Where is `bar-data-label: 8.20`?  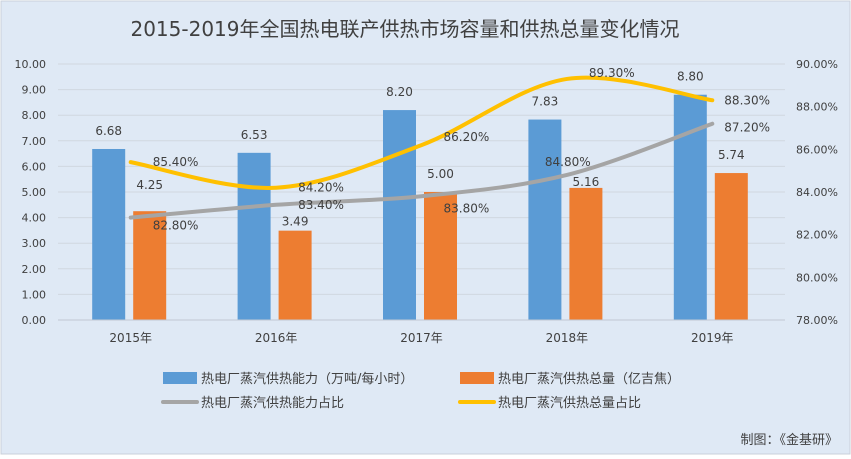
bar-data-label: 8.20 is located at coordinates (399, 92).